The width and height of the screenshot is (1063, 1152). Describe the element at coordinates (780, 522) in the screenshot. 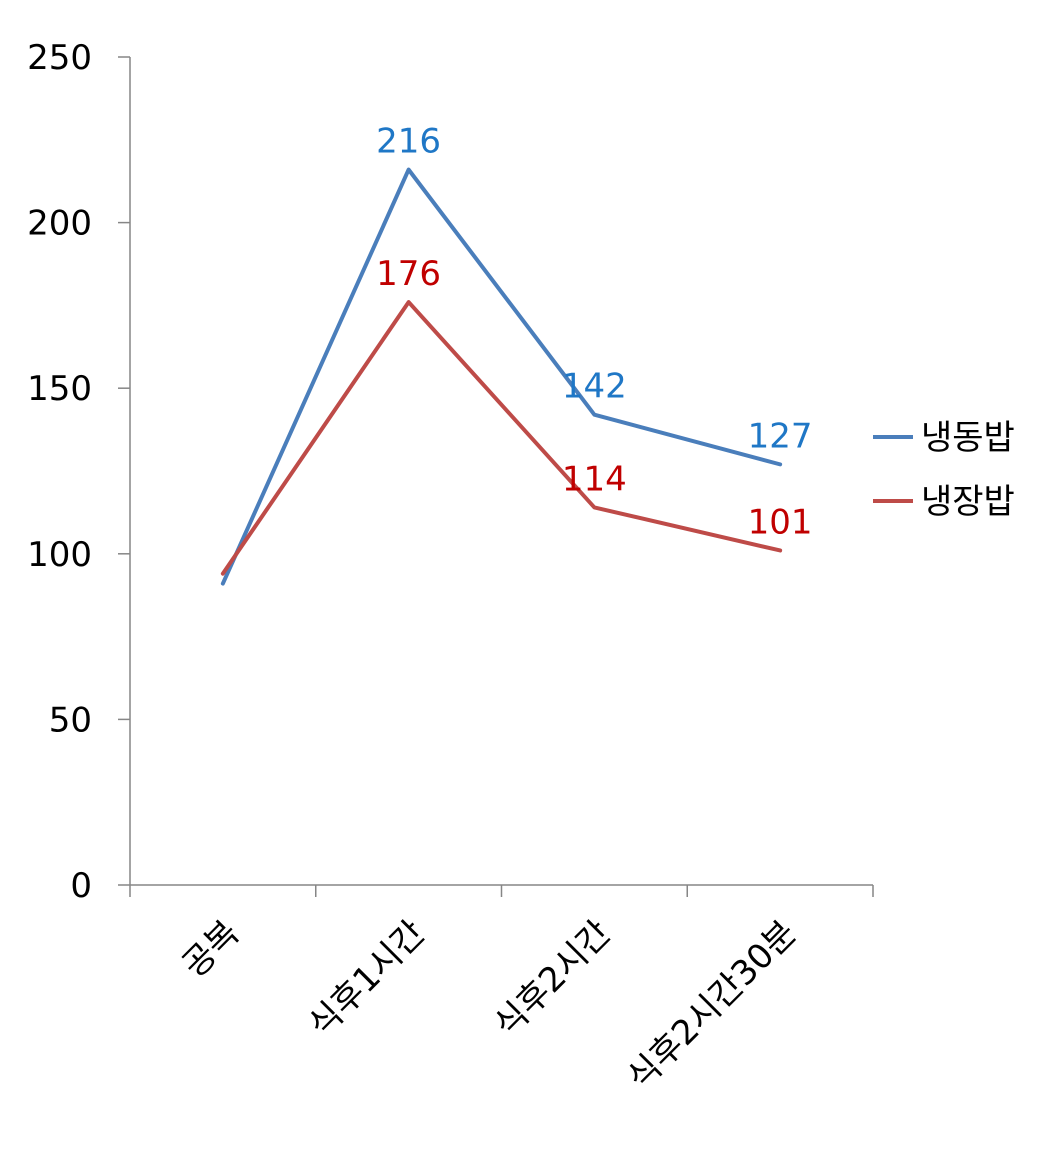

I see `data-label: 101` at that location.